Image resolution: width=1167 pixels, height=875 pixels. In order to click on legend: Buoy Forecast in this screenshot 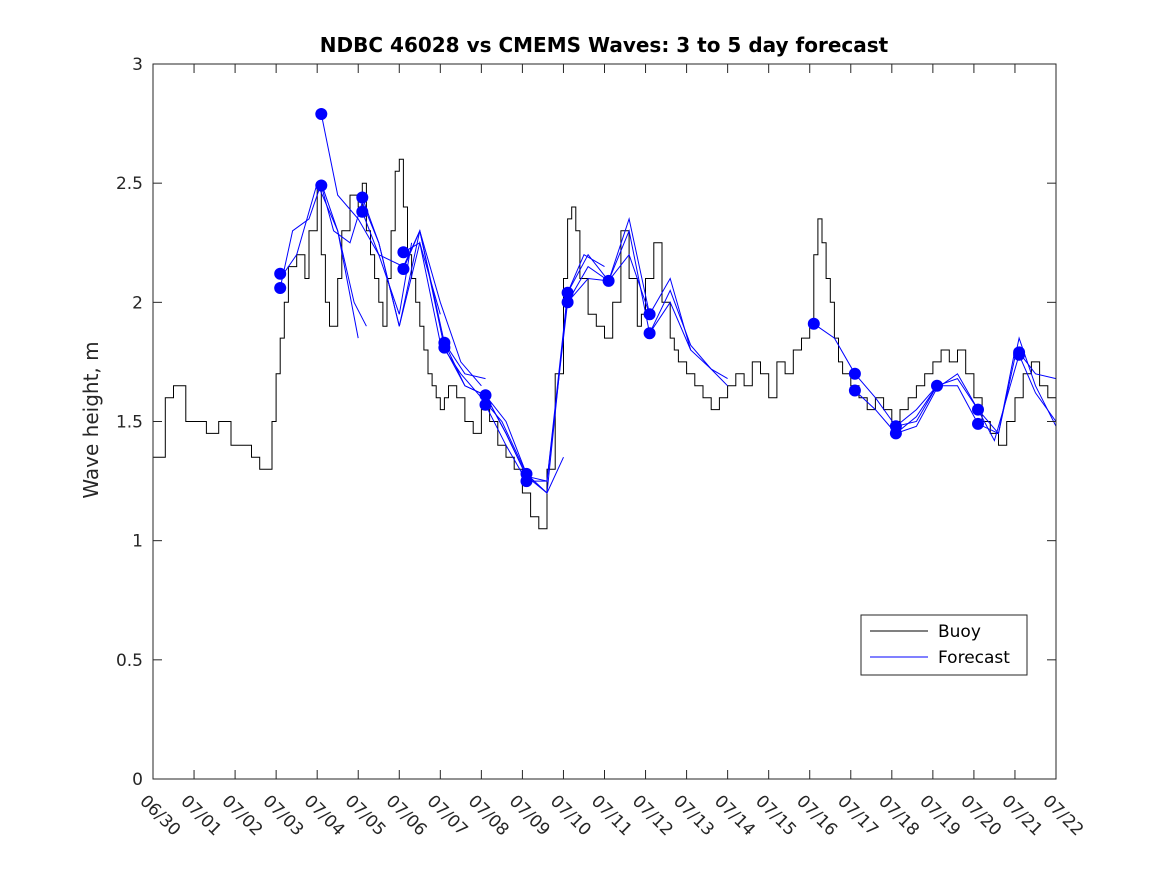, I will do `click(944, 645)`.